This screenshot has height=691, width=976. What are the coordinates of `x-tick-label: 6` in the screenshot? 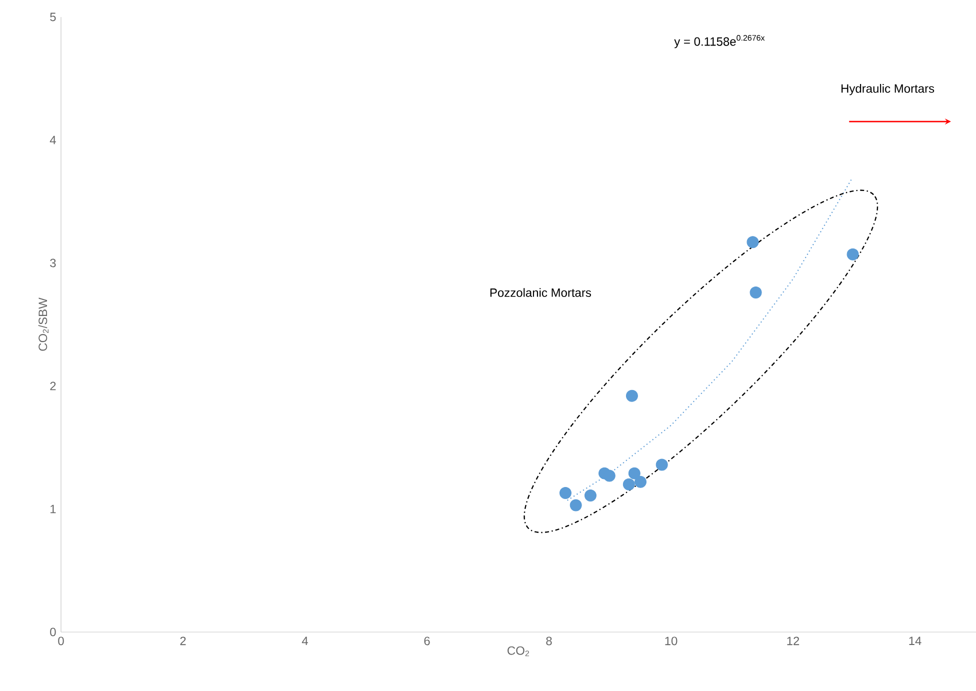 It's located at (427, 641).